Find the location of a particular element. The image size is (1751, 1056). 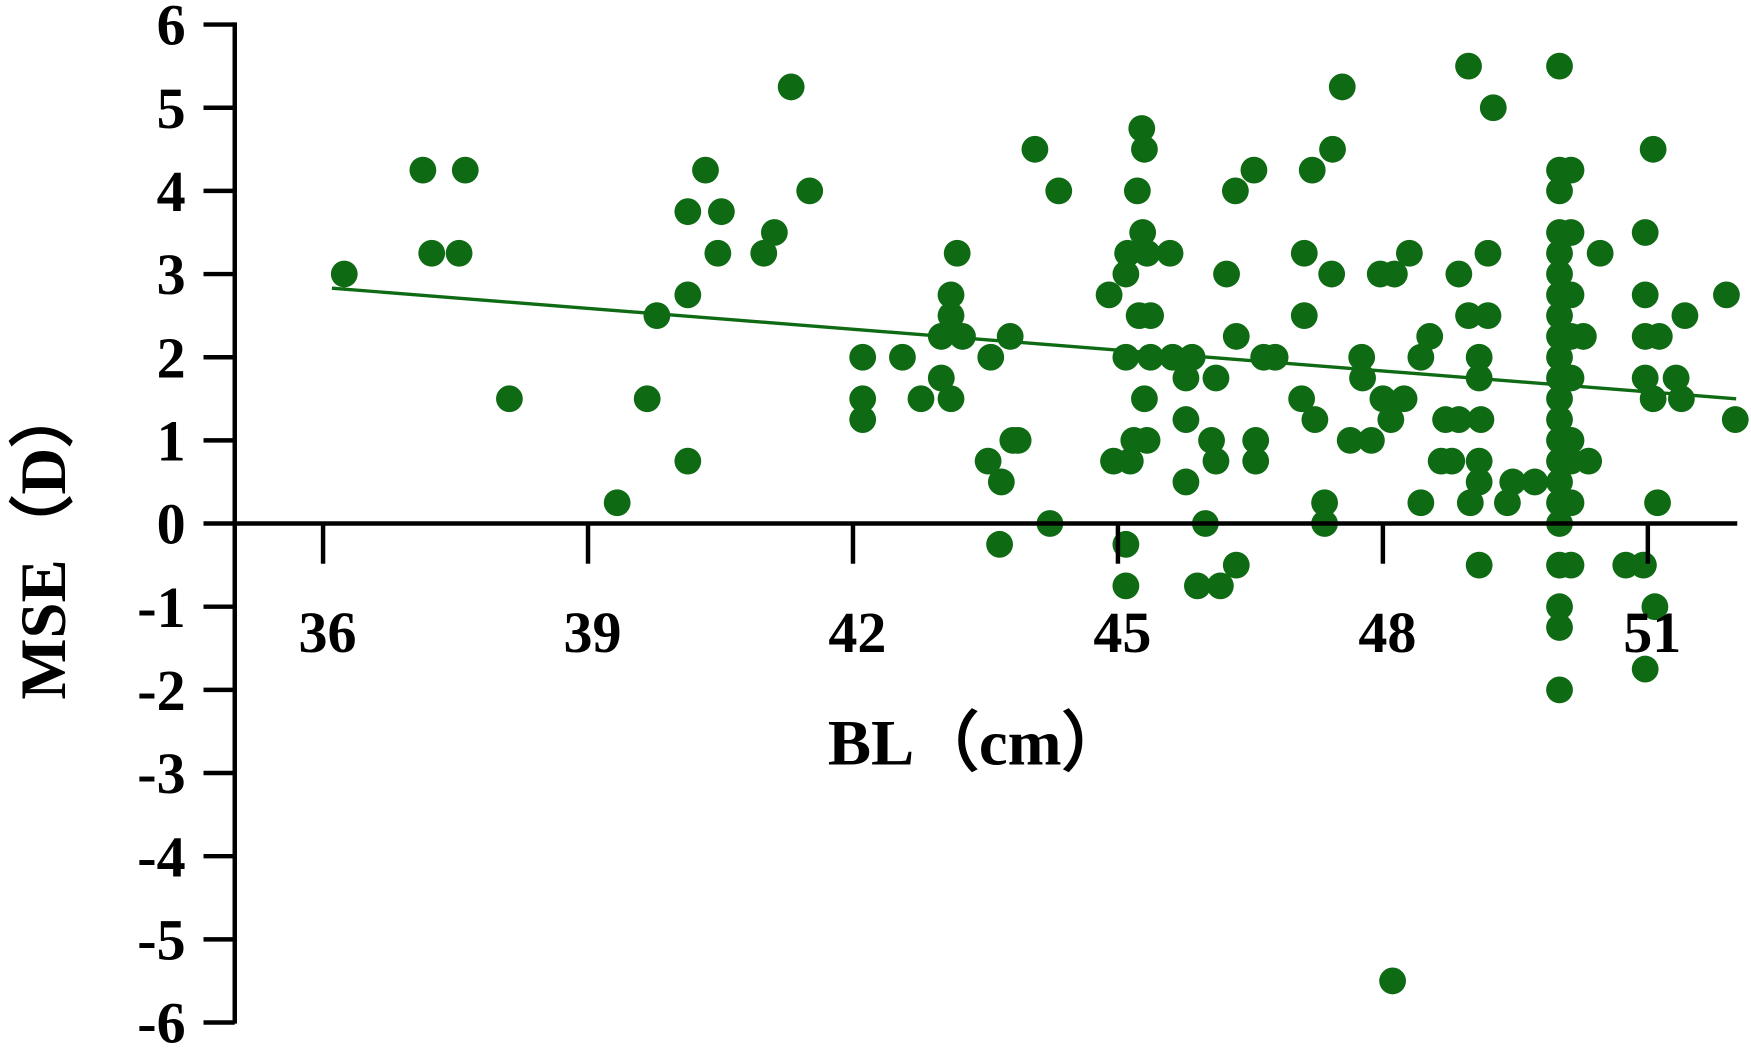

x-tick-label: 45 is located at coordinates (1122, 632).